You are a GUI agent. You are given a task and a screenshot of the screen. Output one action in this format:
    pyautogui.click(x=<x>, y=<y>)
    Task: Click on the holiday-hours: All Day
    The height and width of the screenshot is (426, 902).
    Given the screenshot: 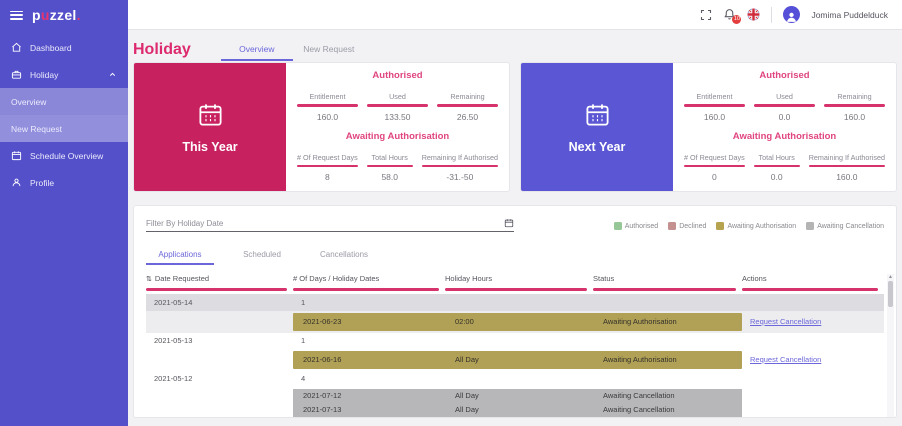 What is the action you would take?
    pyautogui.click(x=467, y=409)
    